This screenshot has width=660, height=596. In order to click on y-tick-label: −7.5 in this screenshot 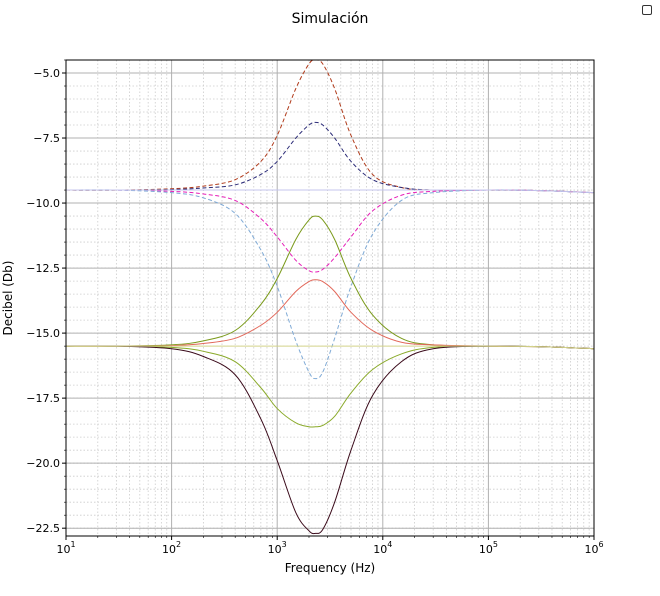, I will do `click(46, 138)`.